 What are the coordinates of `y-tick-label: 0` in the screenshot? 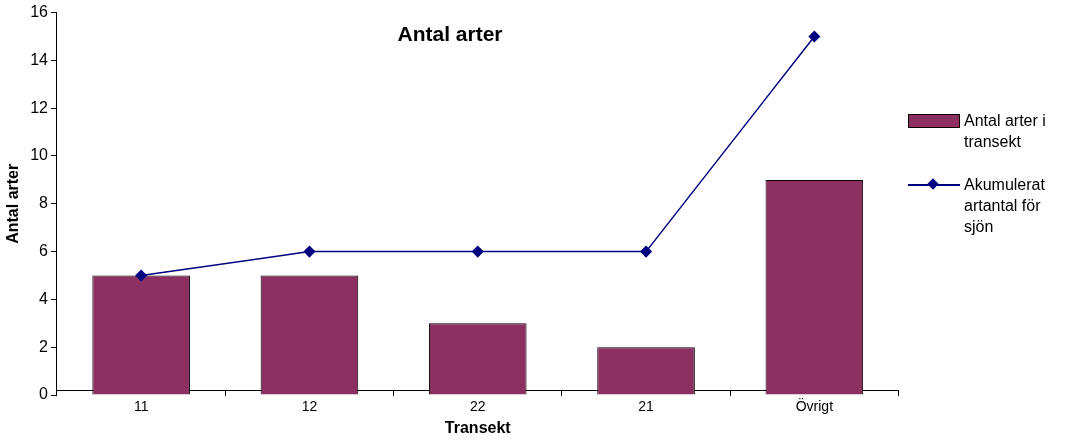 It's located at (44, 394).